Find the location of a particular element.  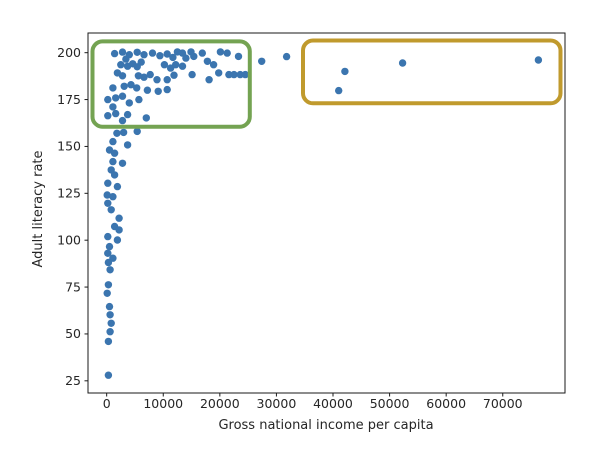

y-axis-label: Adult literacy rate is located at coordinates (38, 208).